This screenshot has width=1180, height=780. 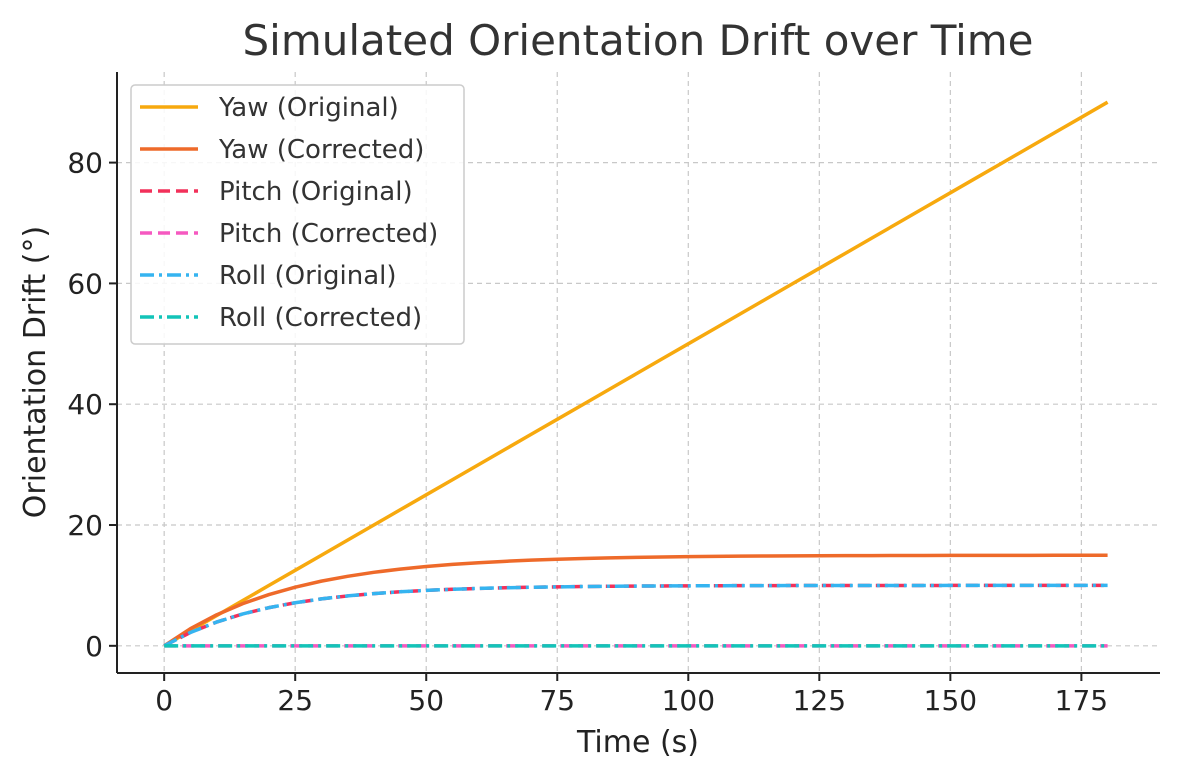 What do you see at coordinates (85, 283) in the screenshot?
I see `y-tick-label: 60` at bounding box center [85, 283].